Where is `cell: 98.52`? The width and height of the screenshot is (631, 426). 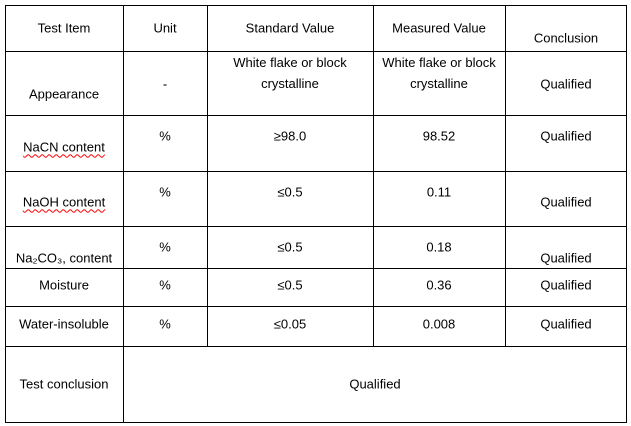
cell: 98.52 is located at coordinates (439, 136).